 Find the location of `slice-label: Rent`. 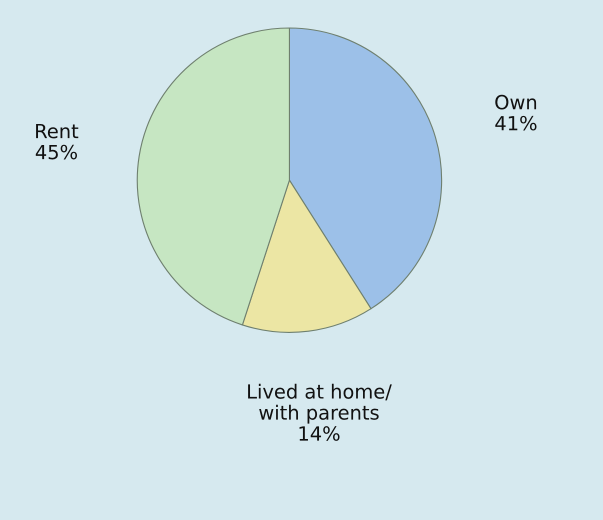

slice-label: Rent is located at coordinates (57, 131).